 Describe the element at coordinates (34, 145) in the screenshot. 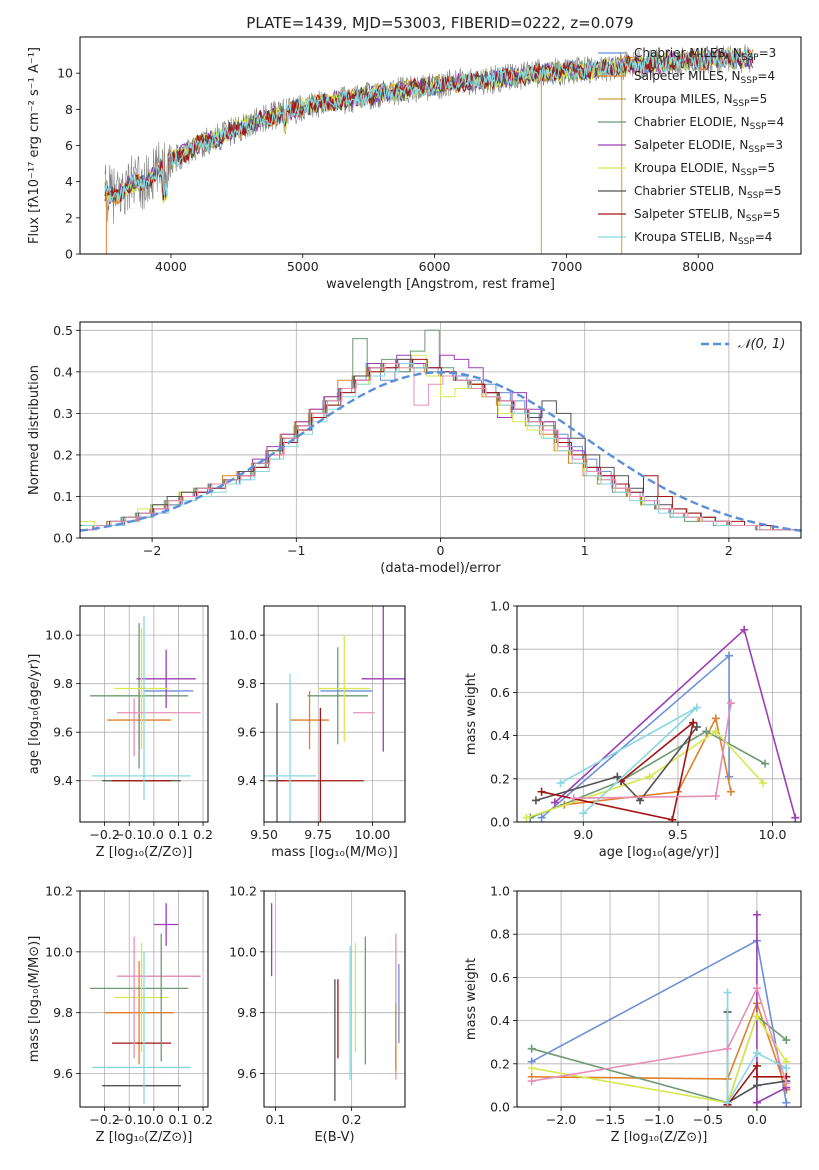

I see `spectrum-ylabel: Flux [fλ10⁻¹⁷ erg cm⁻² s⁻¹ A⁻¹]` at that location.